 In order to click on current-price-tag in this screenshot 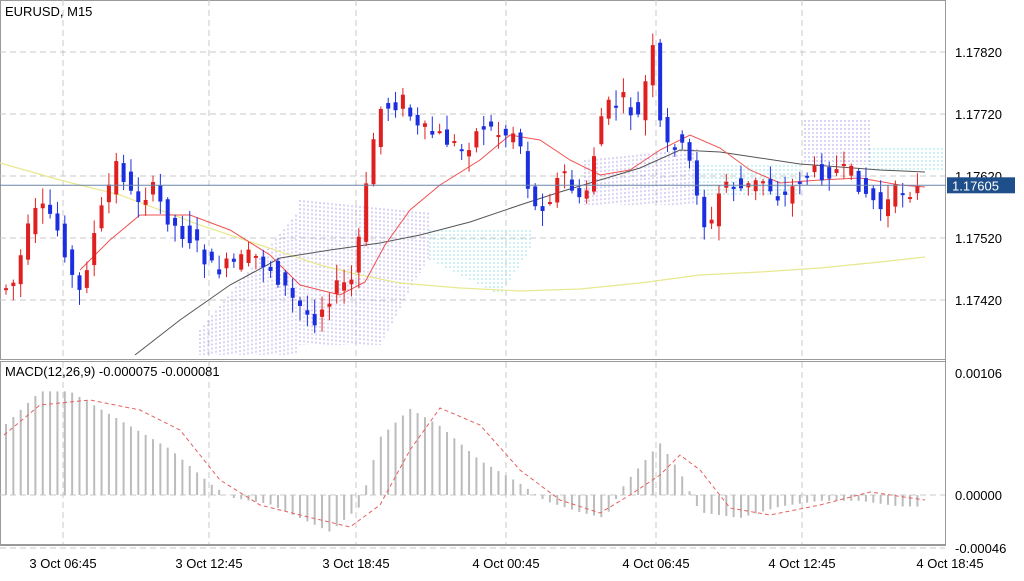, I will do `click(981, 185)`.